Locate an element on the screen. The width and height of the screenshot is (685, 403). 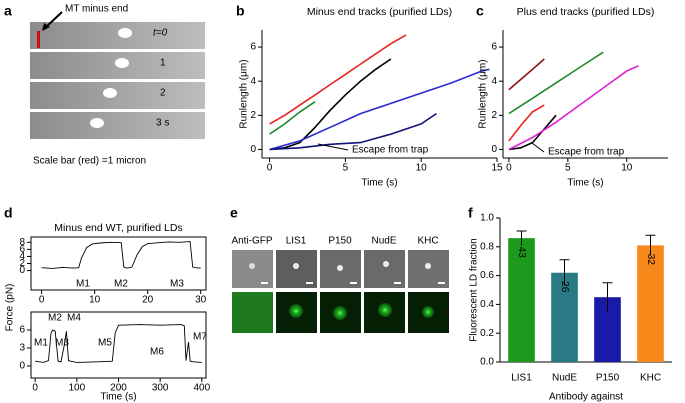
image-label: P150 is located at coordinates (340, 241).